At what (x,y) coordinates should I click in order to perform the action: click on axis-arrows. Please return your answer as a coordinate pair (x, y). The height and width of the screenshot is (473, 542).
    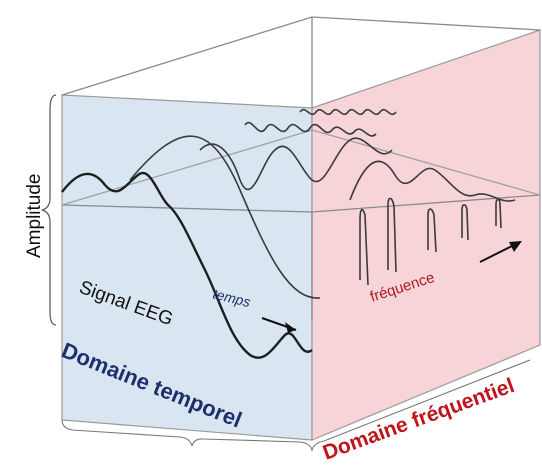
    Looking at the image, I should click on (391, 287).